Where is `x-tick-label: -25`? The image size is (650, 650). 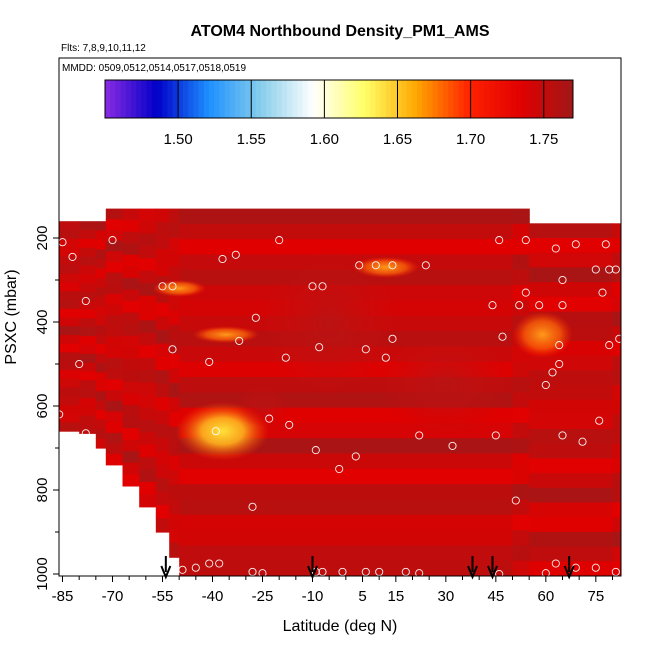 x-tick-label: -25 is located at coordinates (263, 596).